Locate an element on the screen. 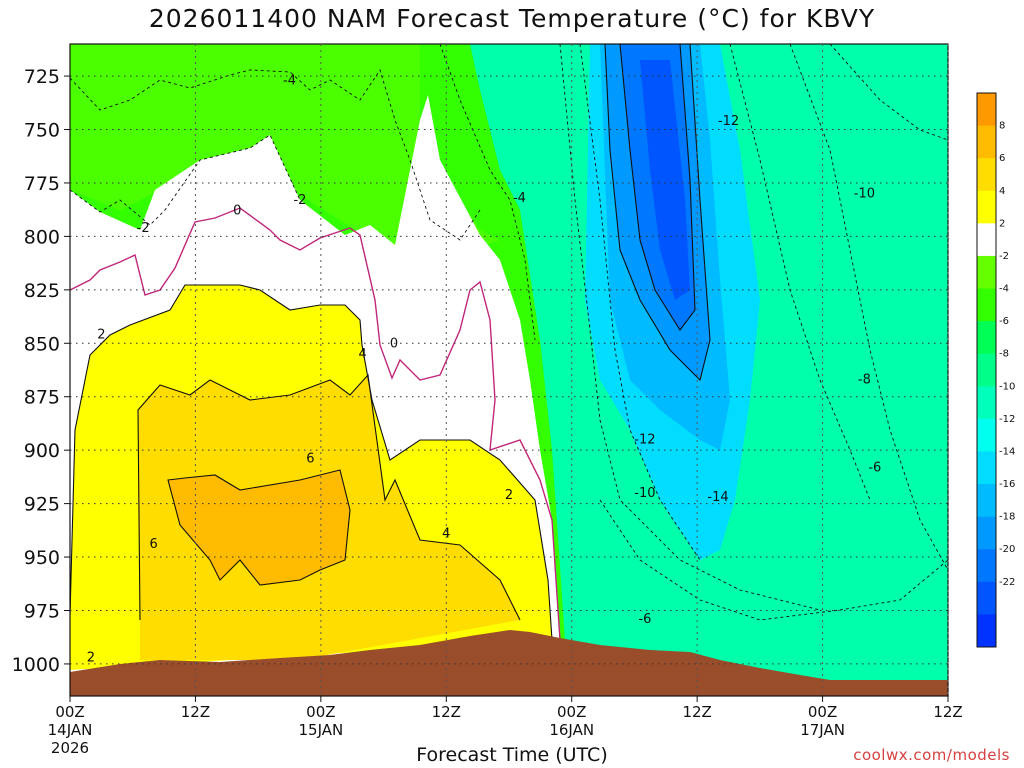 The image size is (1024, 768). colorbar: 8 6 4 2 -2 -4 -6 -8 -10 -12 -14 -16 -18 -20 -22 is located at coordinates (995, 370).